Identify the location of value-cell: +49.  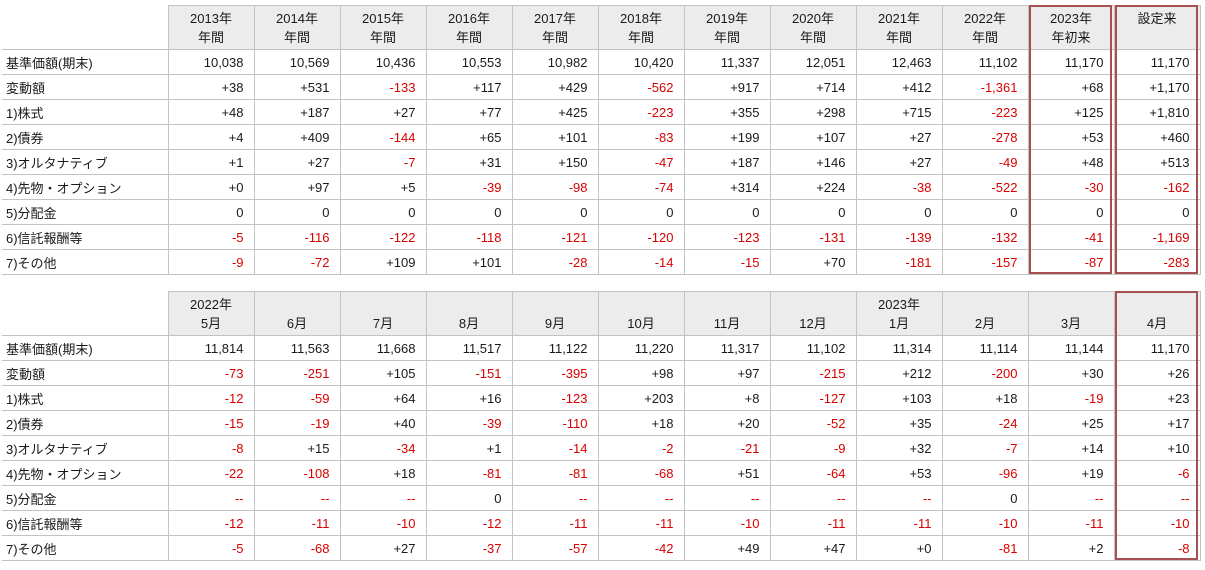
(727, 548).